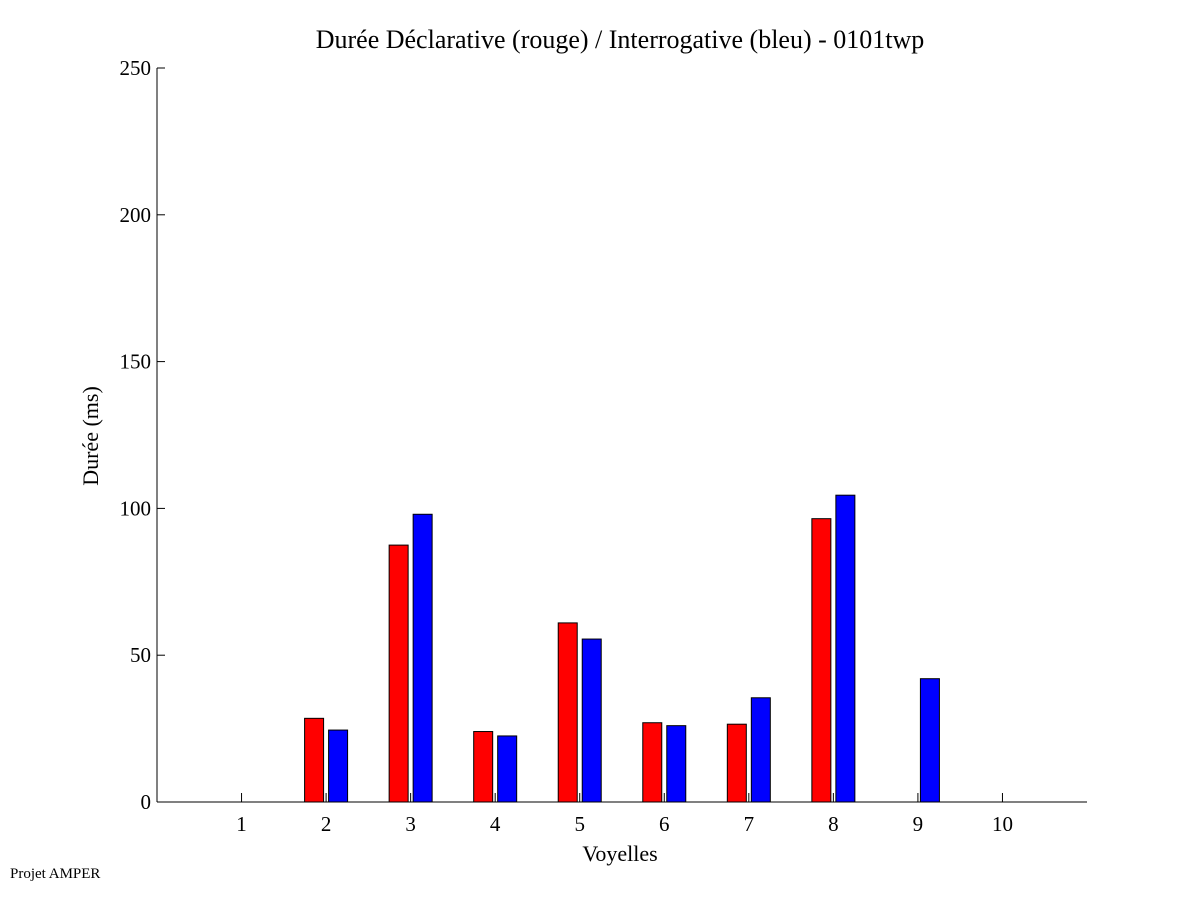  What do you see at coordinates (749, 824) in the screenshot?
I see `x-tick-label: 7` at bounding box center [749, 824].